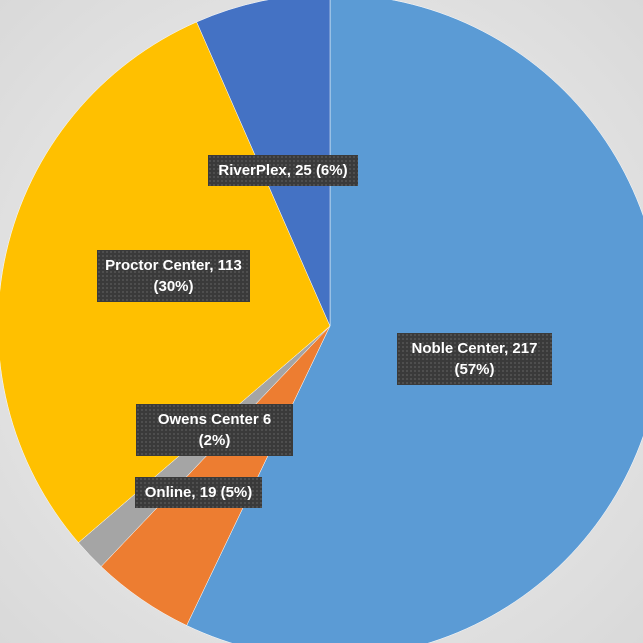  I want to click on data-label: RiverPlex, 25 (6%), so click(283, 170).